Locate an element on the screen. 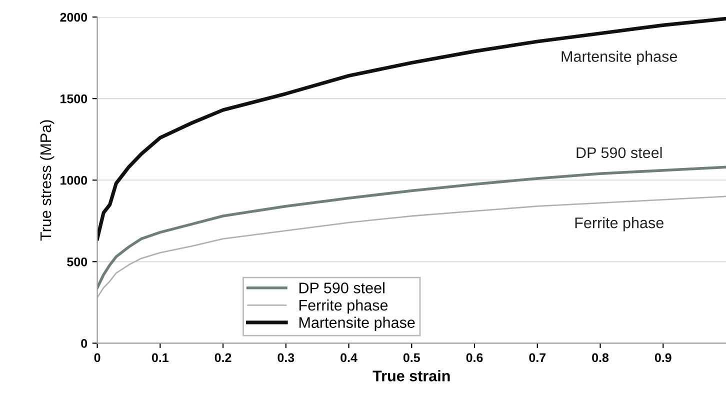 This screenshot has height=416, width=726. legend-label: Martensite phase is located at coordinates (357, 323).